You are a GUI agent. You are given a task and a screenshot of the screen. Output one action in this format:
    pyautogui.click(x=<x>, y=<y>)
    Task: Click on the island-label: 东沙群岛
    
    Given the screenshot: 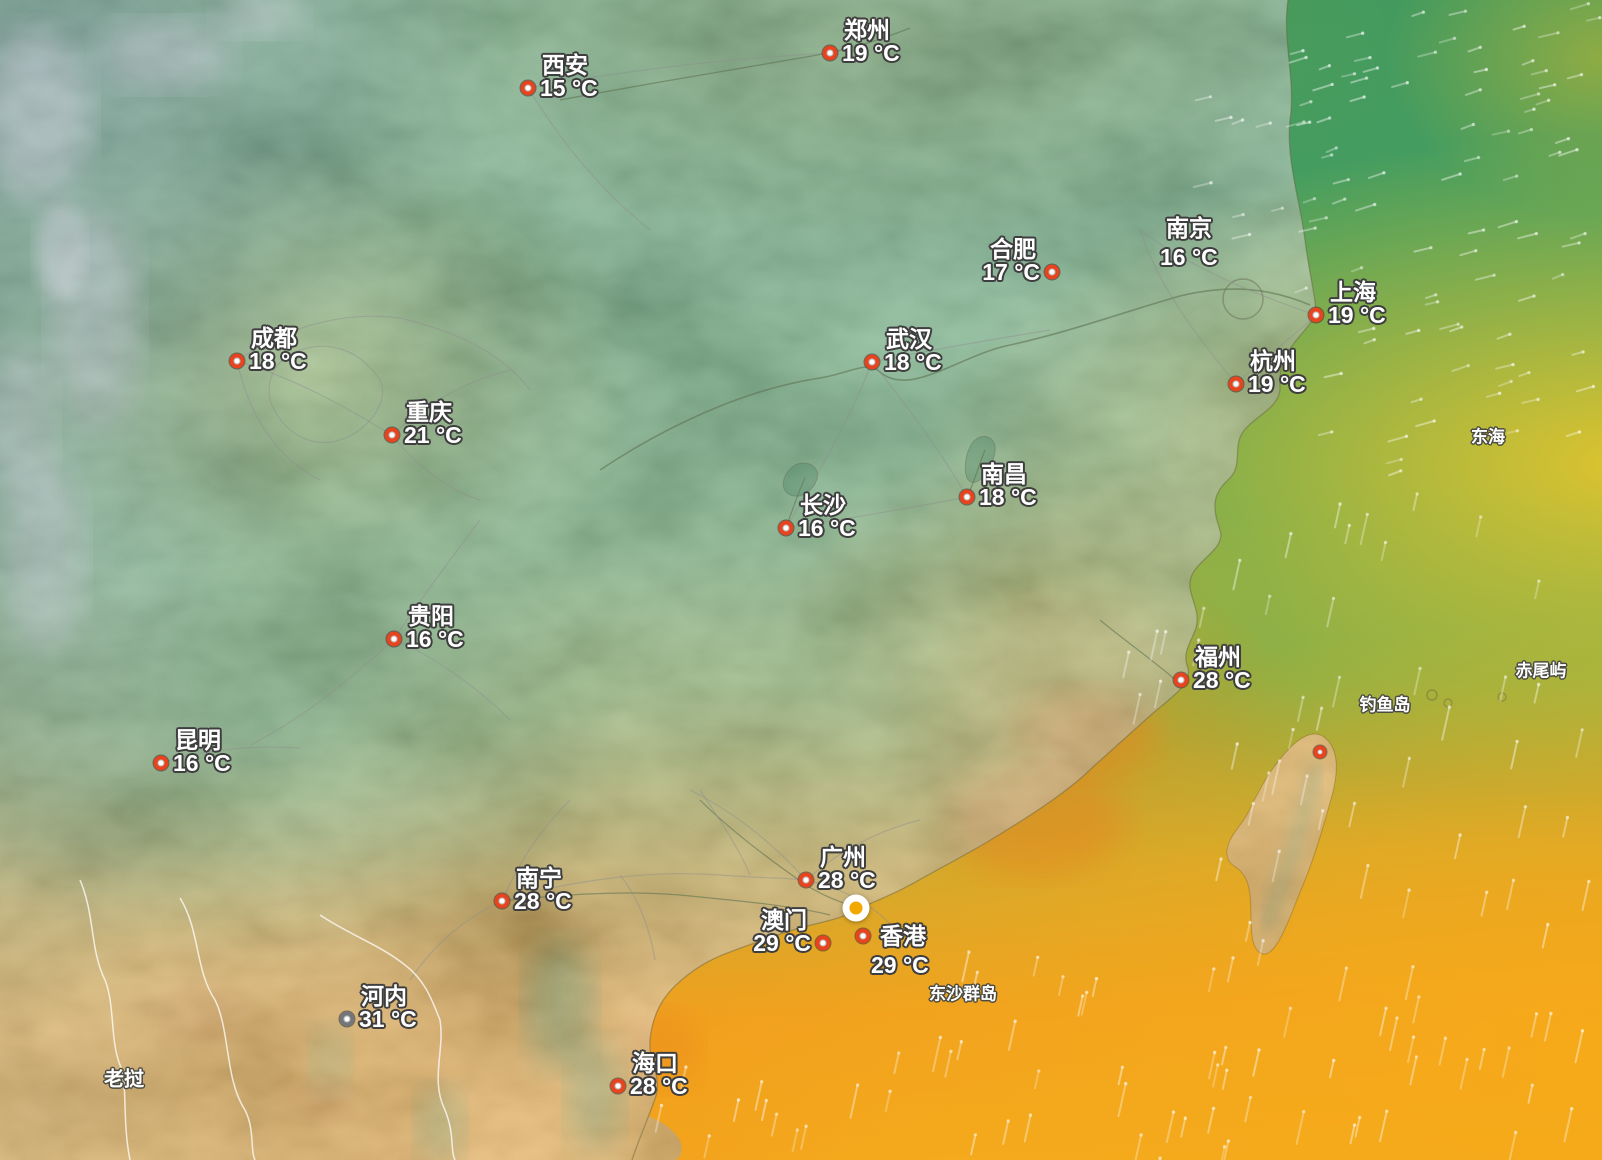 What is the action you would take?
    pyautogui.click(x=963, y=994)
    